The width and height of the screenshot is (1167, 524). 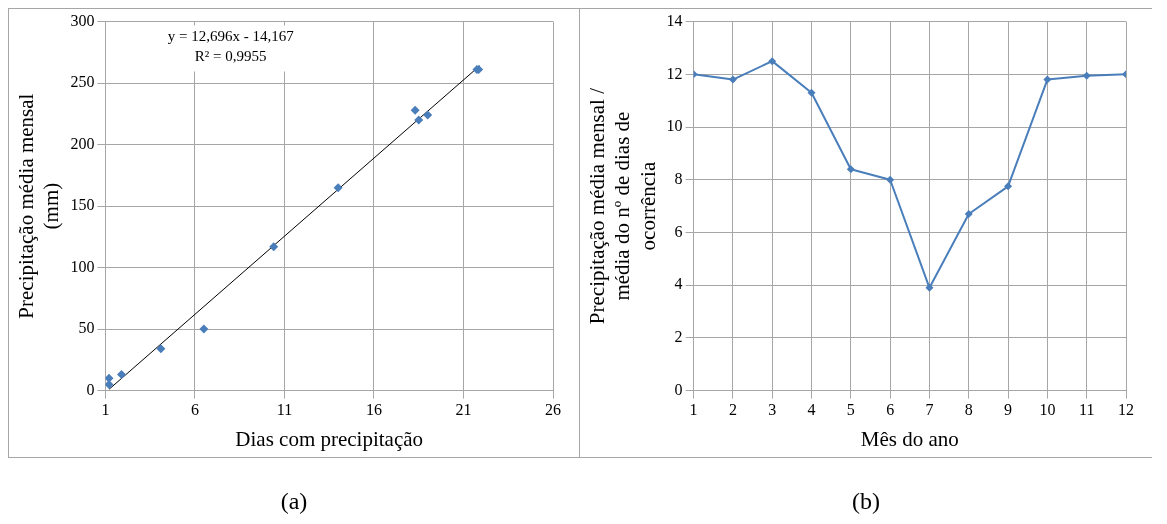 What do you see at coordinates (82, 143) in the screenshot?
I see `y-tick-label: 200` at bounding box center [82, 143].